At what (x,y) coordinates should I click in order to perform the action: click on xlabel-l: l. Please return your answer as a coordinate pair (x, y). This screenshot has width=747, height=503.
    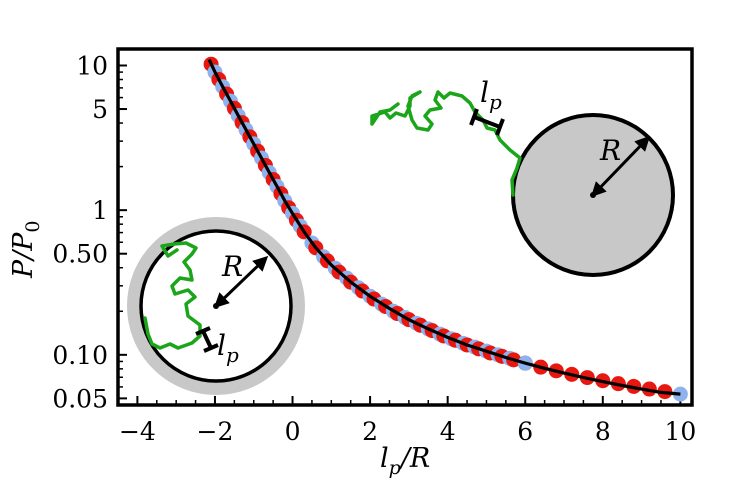
    Looking at the image, I should click on (384, 458).